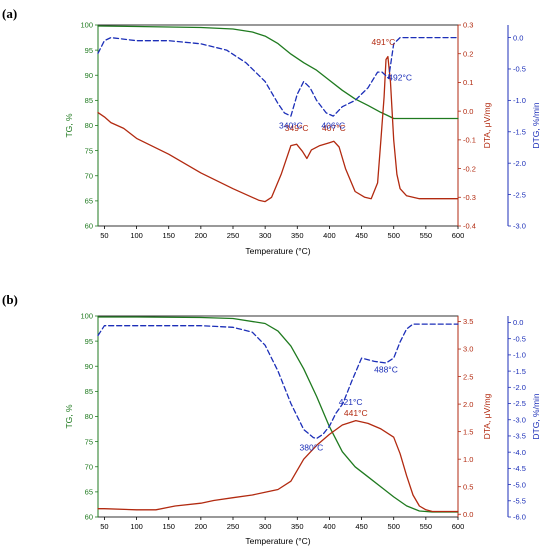  What do you see at coordinates (468, 431) in the screenshot?
I see `dta-tick-label: 1.5` at bounding box center [468, 431].